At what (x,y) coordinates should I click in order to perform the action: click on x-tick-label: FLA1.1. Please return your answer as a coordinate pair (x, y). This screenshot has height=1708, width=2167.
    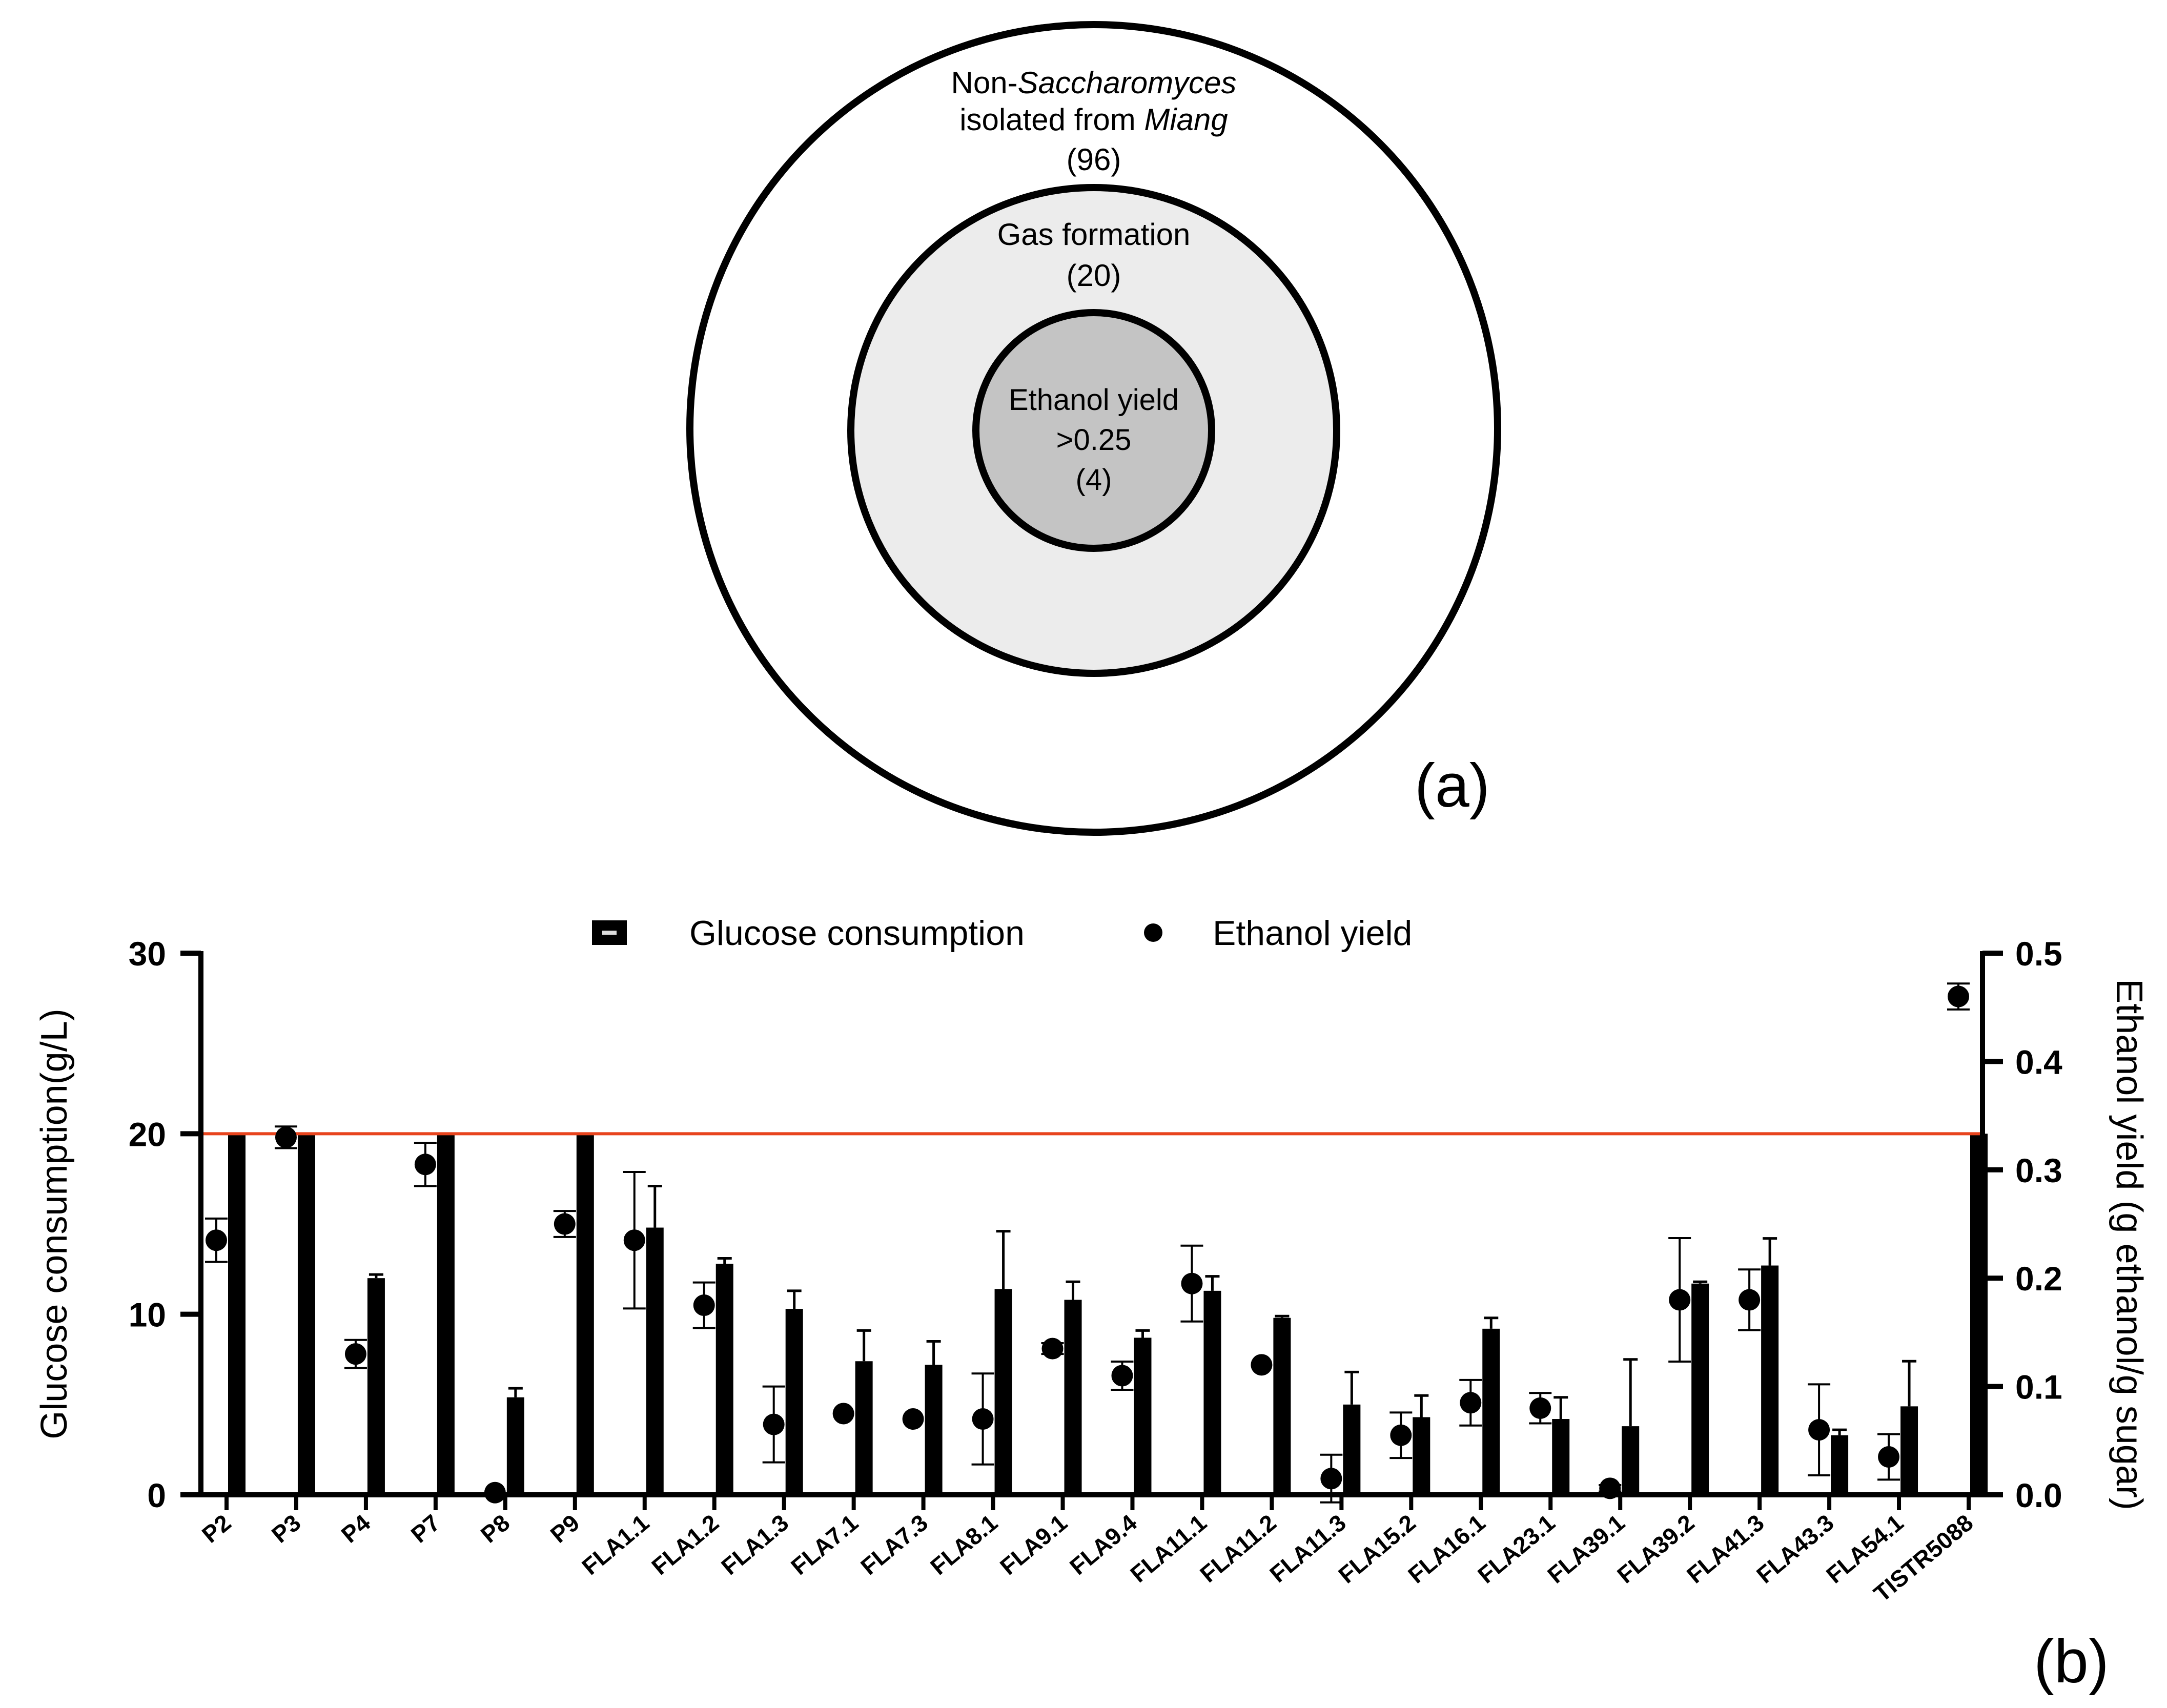
    Looking at the image, I should click on (615, 1544).